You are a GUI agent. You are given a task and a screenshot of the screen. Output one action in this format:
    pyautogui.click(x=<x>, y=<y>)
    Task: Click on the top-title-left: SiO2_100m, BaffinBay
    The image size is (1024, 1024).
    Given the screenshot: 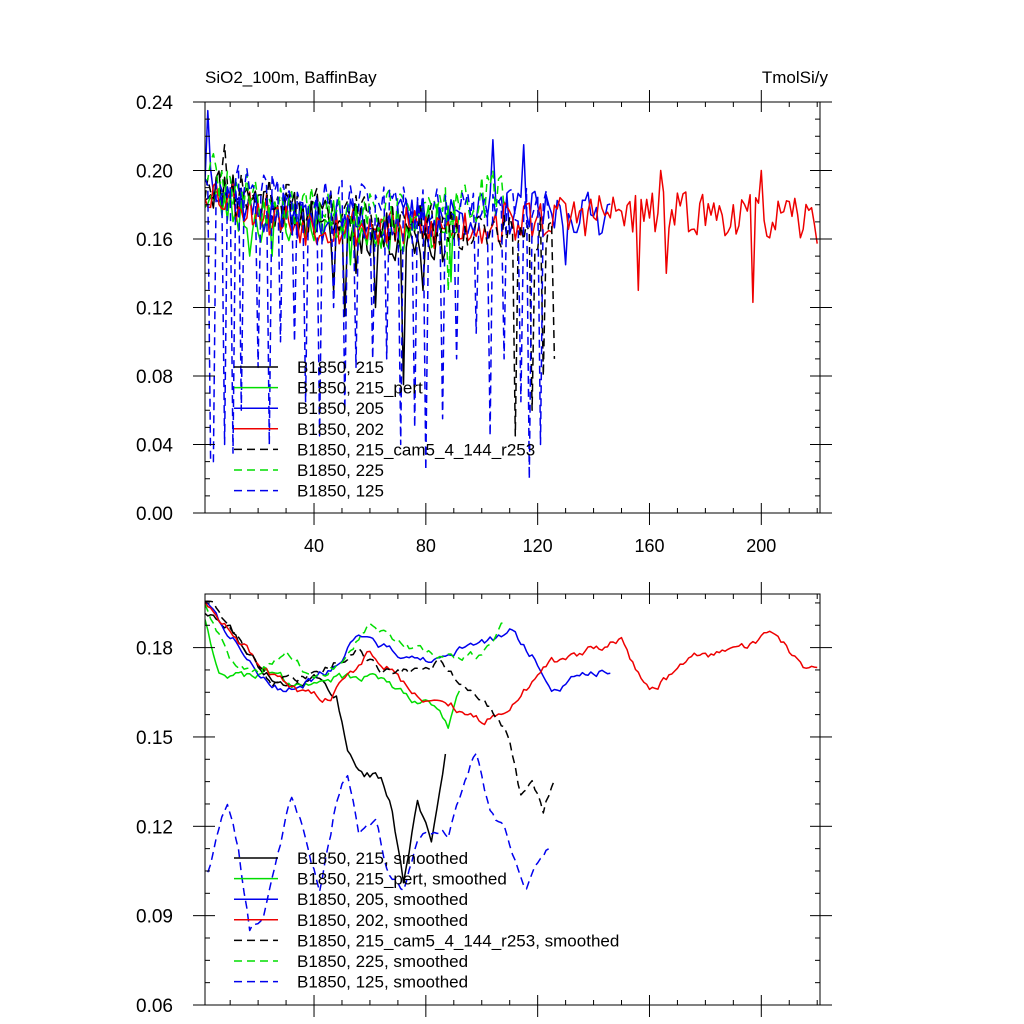 What is the action you would take?
    pyautogui.click(x=291, y=77)
    